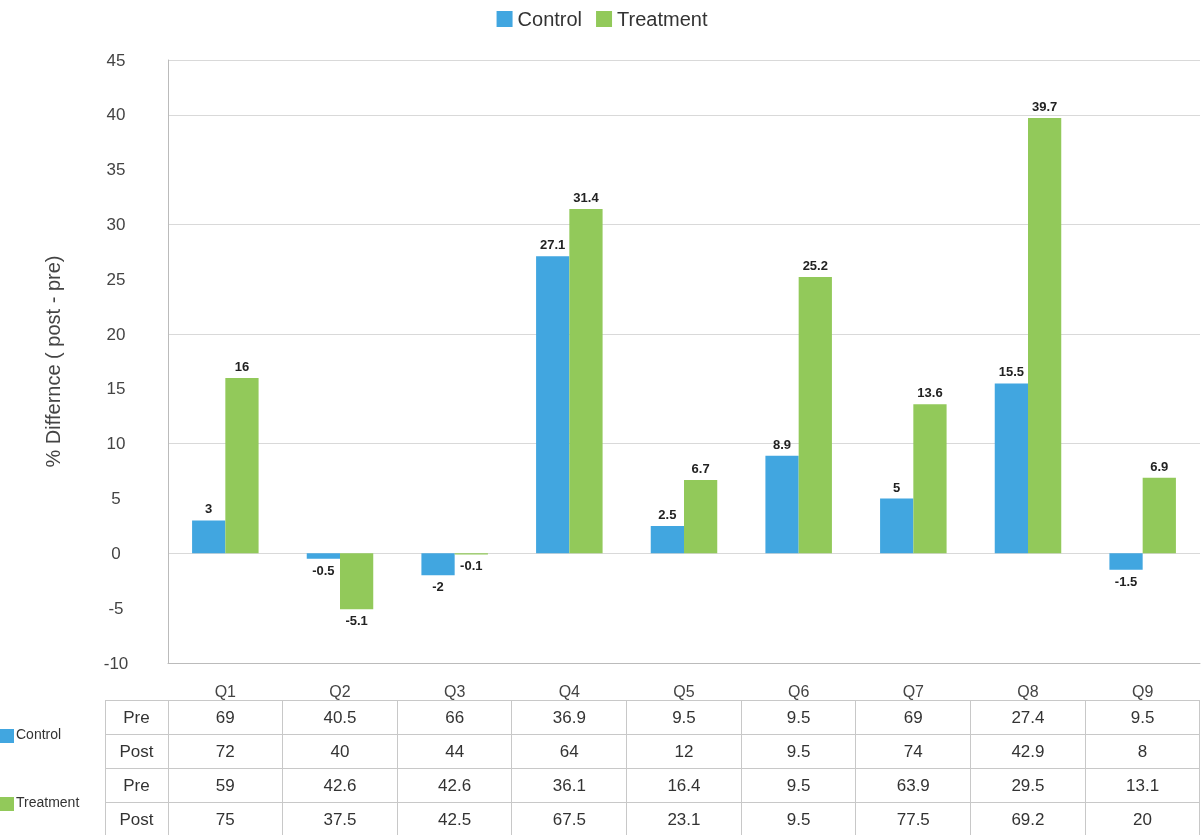 The width and height of the screenshot is (1204, 835). Describe the element at coordinates (225, 785) in the screenshot. I see `text: 59` at that location.